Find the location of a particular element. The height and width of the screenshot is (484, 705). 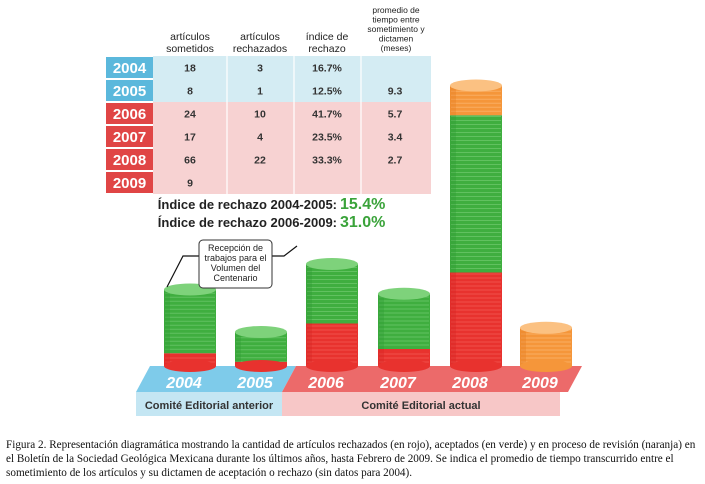

table-header-text: rechazados is located at coordinates (260, 49).